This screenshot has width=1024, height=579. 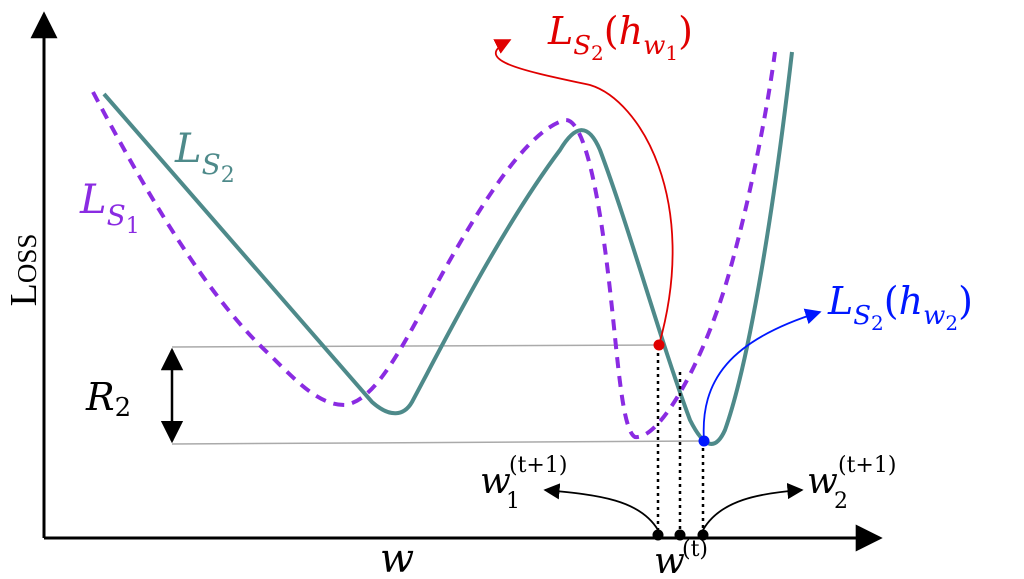 What do you see at coordinates (100, 397) in the screenshot?
I see `risk-label-main: R` at bounding box center [100, 397].